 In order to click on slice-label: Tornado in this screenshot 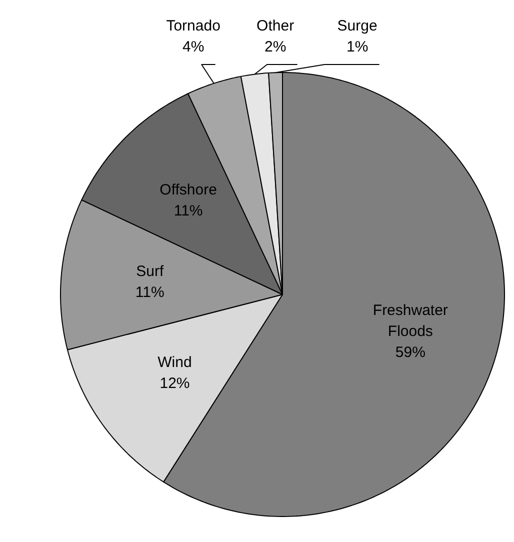, I will do `click(193, 26)`.